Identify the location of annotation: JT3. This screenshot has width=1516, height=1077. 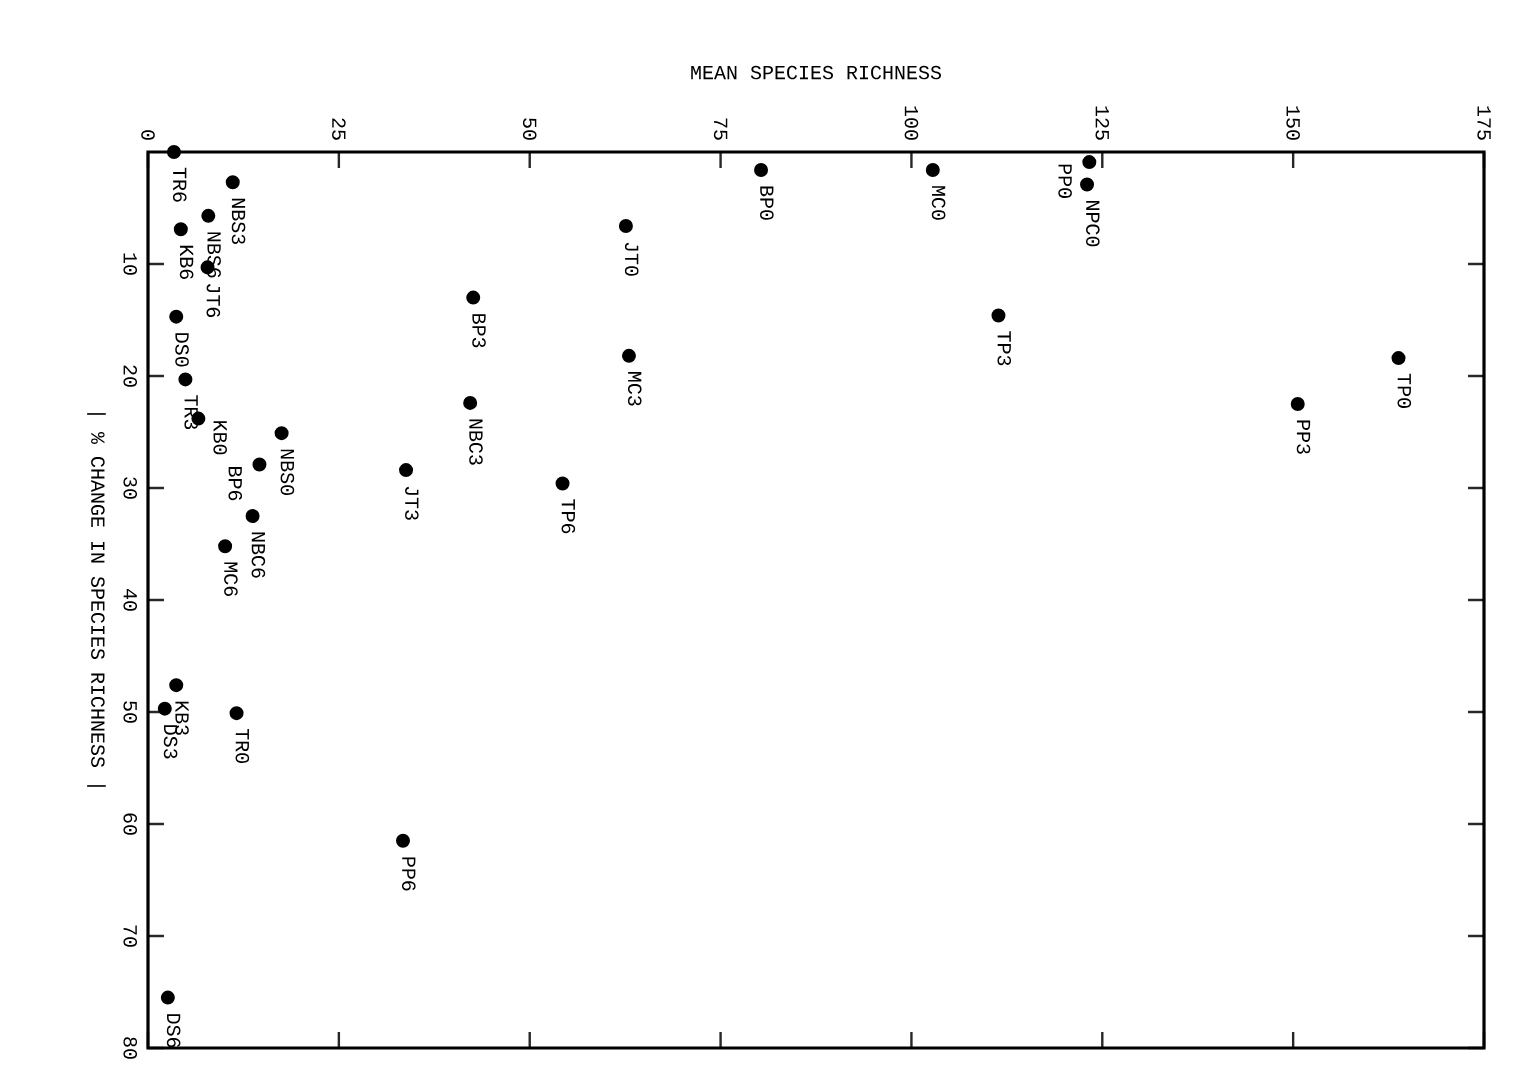
(412, 503).